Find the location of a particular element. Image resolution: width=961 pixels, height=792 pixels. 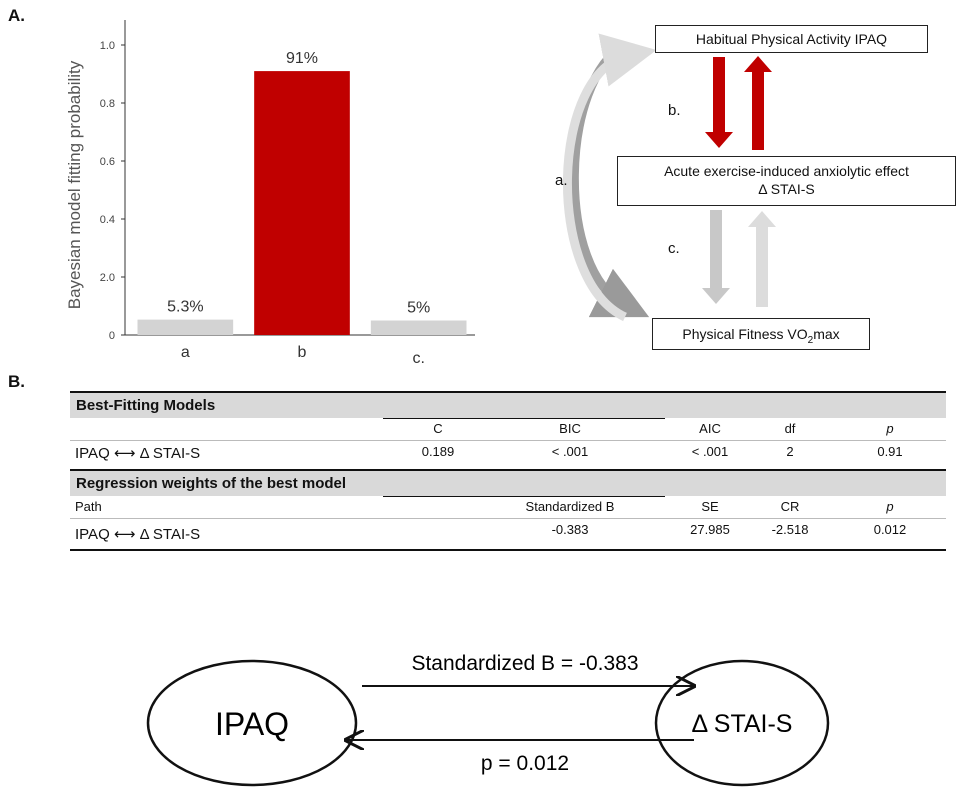

section2-value-stdb: -0.383 is located at coordinates (570, 529).